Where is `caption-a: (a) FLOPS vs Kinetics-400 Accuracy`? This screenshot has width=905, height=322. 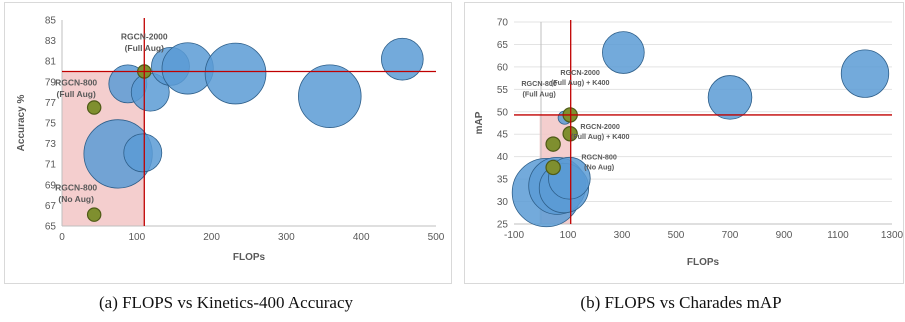 caption-a: (a) FLOPS vs Kinetics-400 Accuracy is located at coordinates (225, 302).